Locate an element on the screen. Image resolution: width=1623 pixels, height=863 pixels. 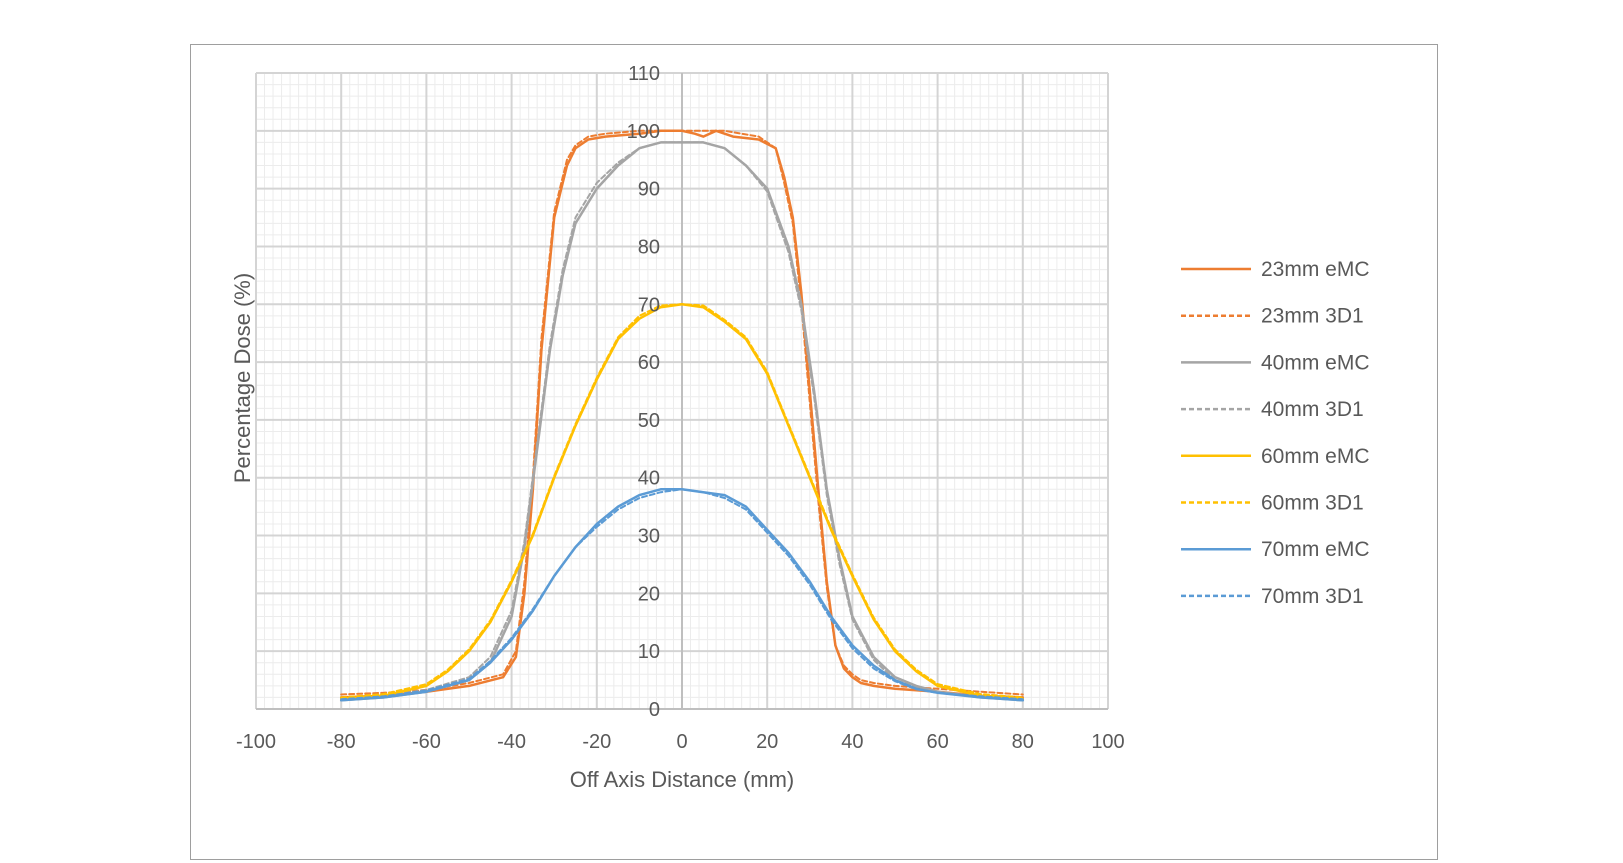
legend-label: 40mm eMC is located at coordinates (1315, 362).